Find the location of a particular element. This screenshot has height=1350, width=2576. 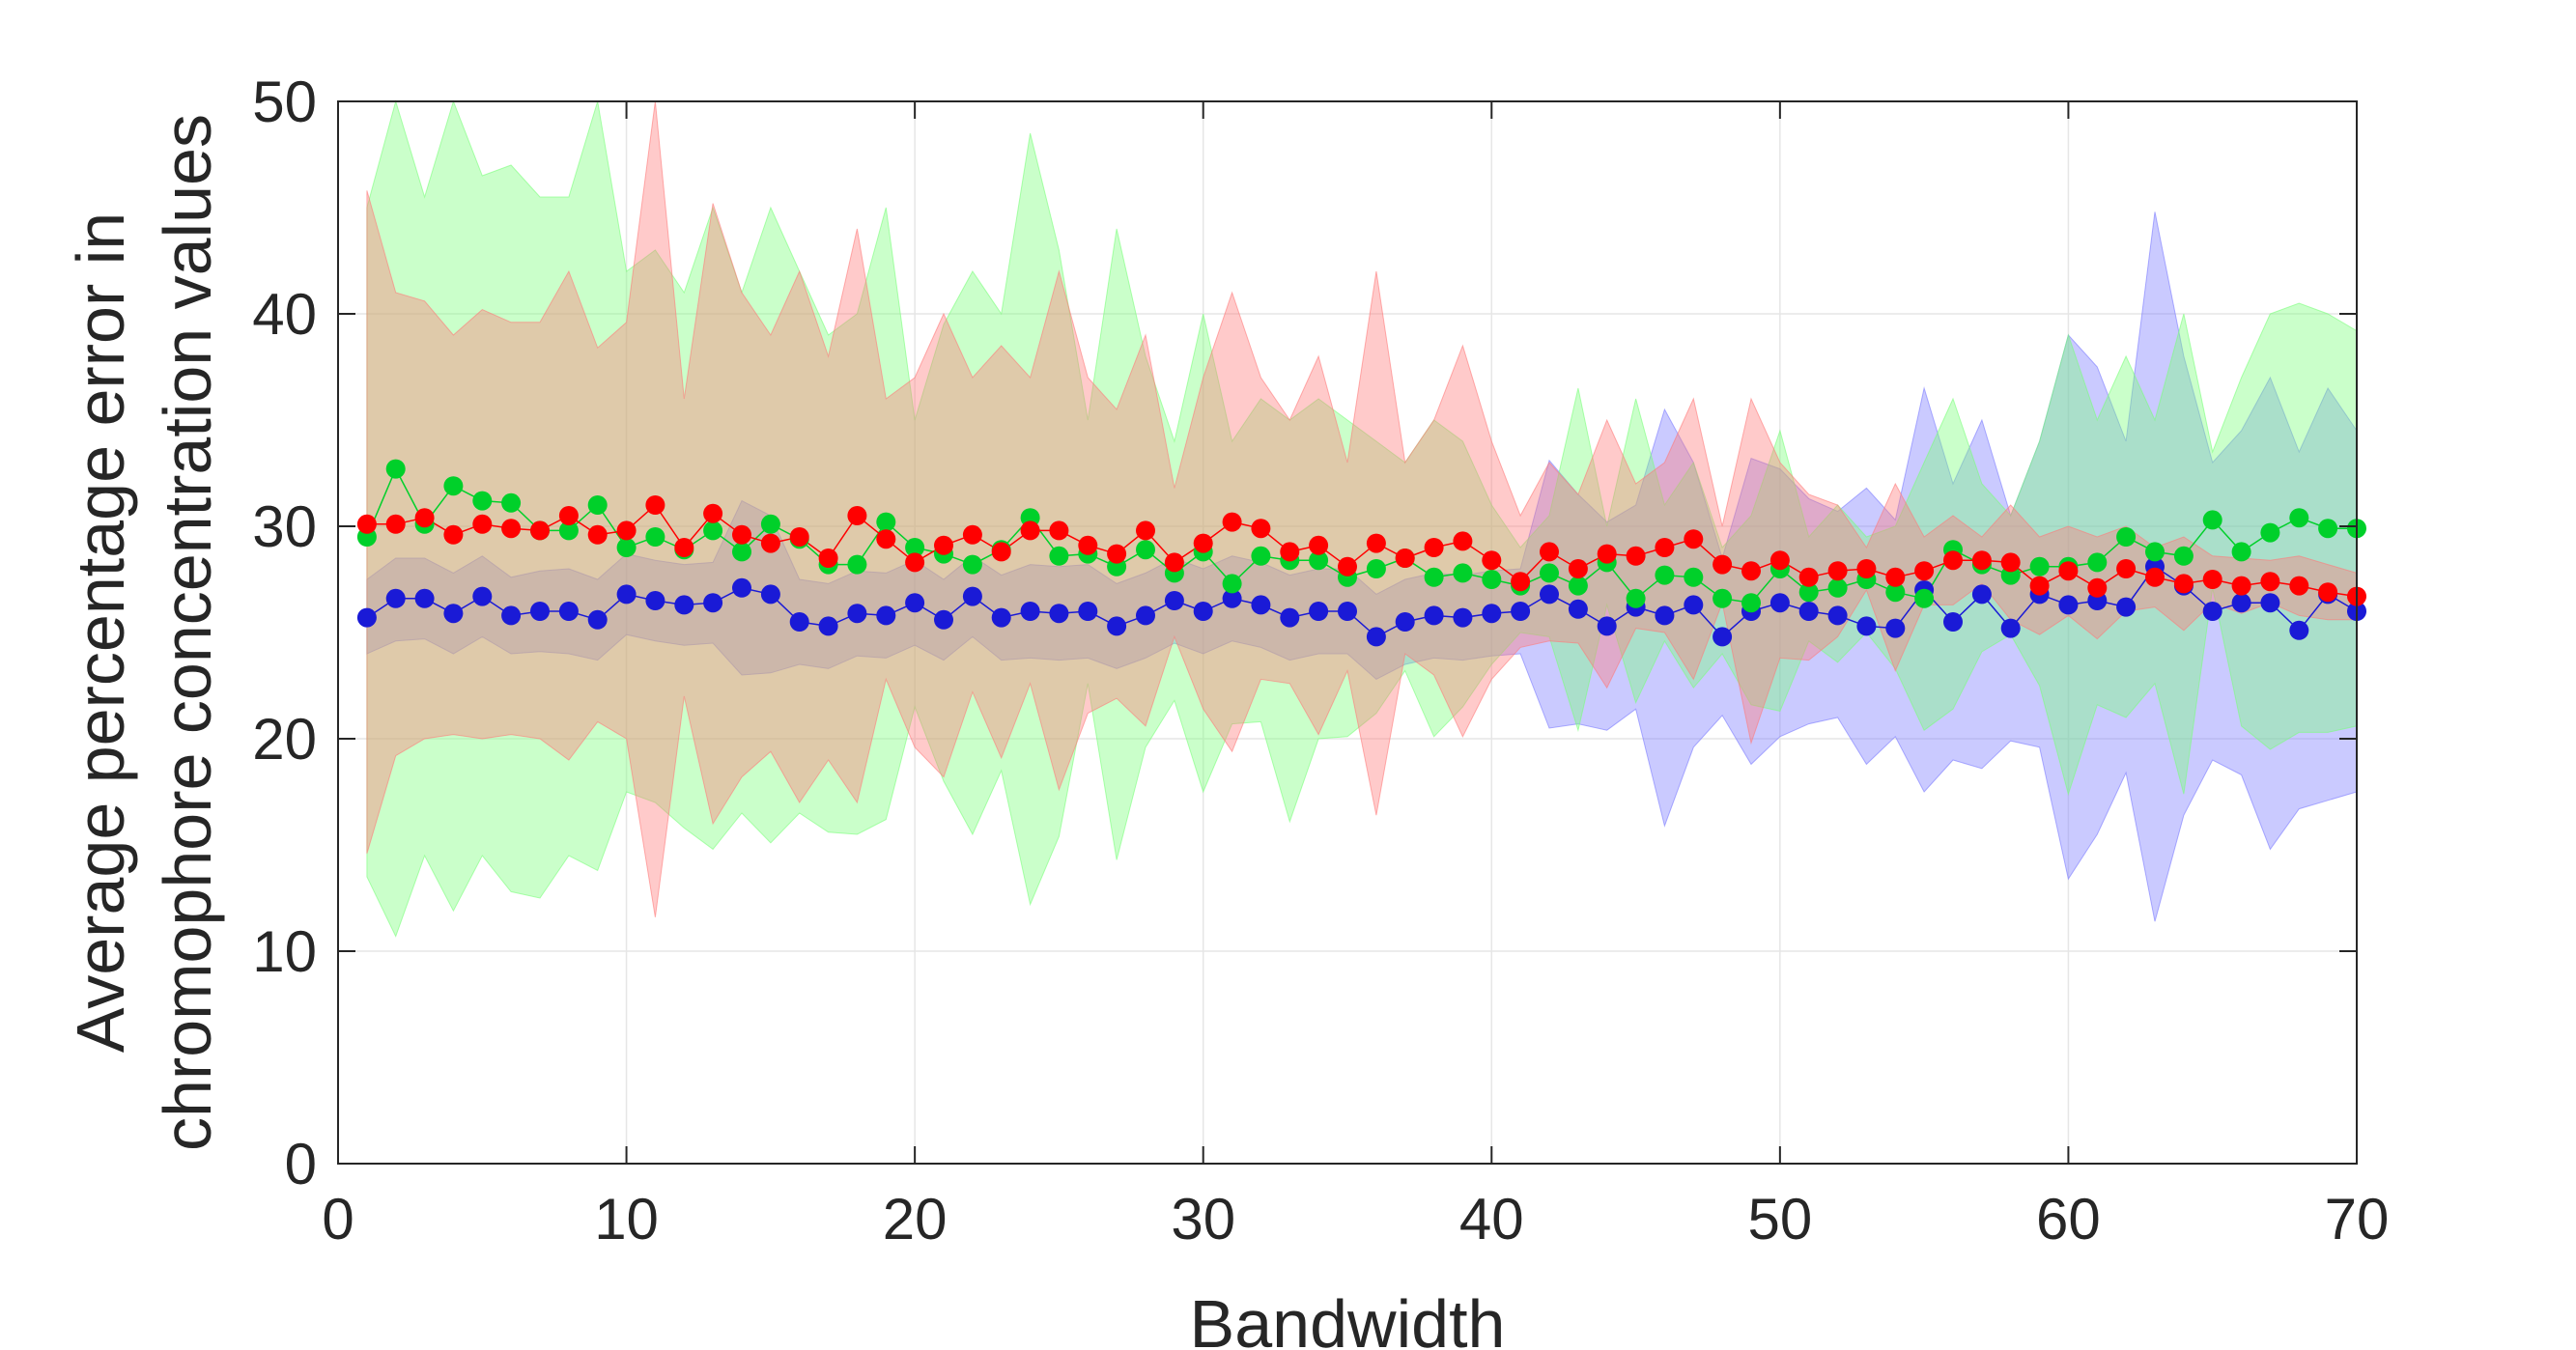

x-tick-label: 40 is located at coordinates (1491, 1219).